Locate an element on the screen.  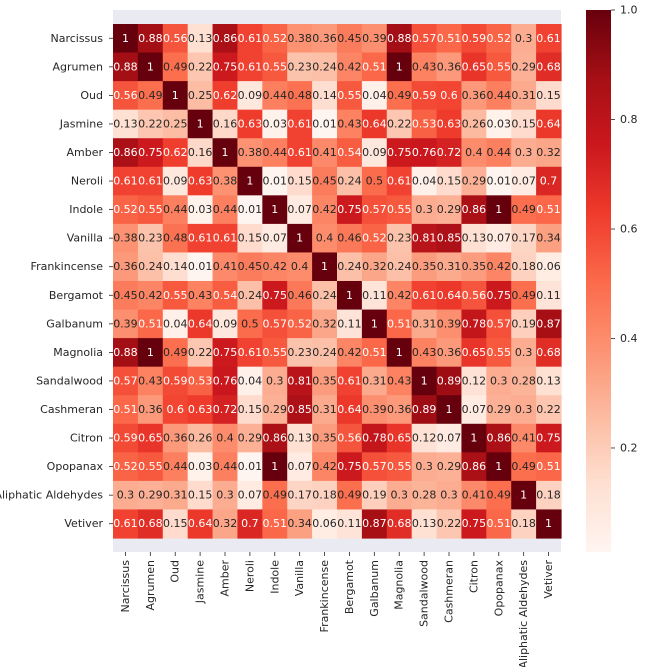
cell-value-label: 0.16 is located at coordinates (225, 123).